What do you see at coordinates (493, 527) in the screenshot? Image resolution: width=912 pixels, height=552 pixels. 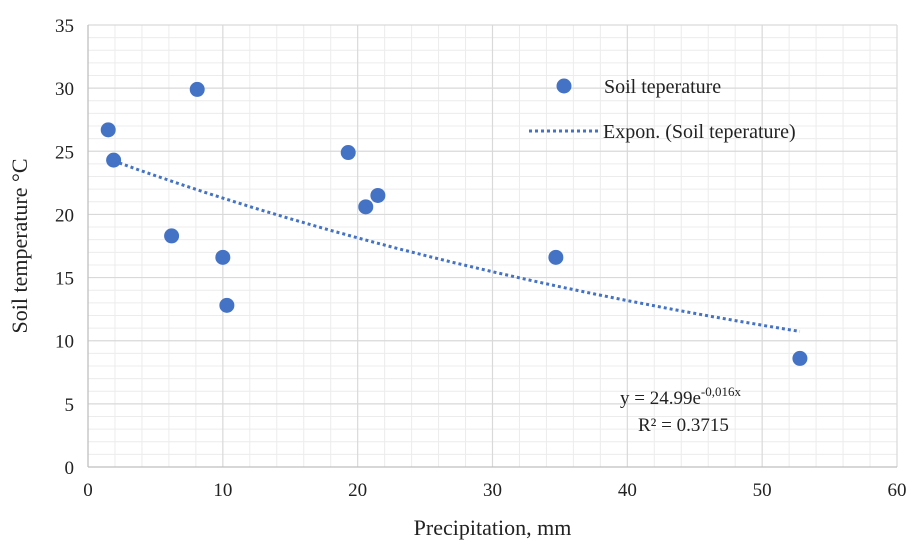 I see `x-axis-title: Precipitation, mm` at bounding box center [493, 527].